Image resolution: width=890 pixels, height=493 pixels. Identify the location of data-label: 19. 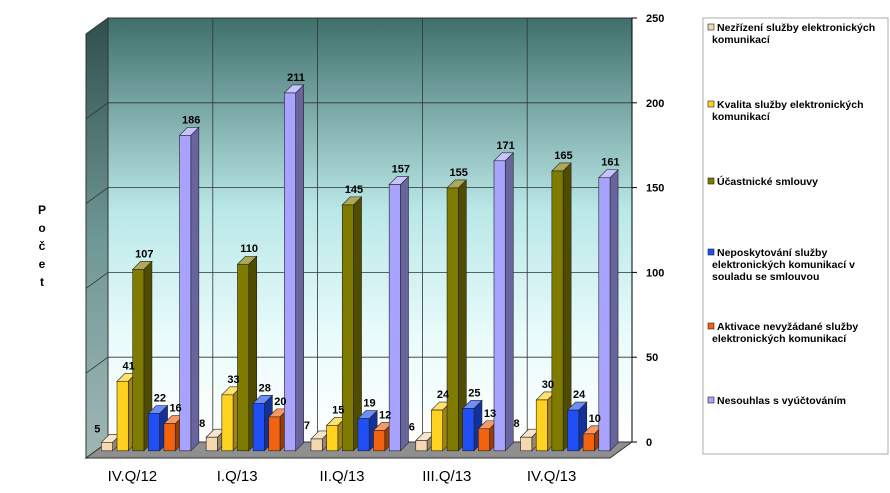
(369, 404).